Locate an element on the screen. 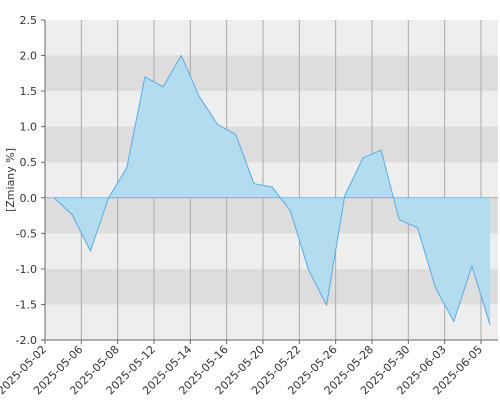 The image size is (500, 400). y-tick-label: 0.5 is located at coordinates (29, 162).